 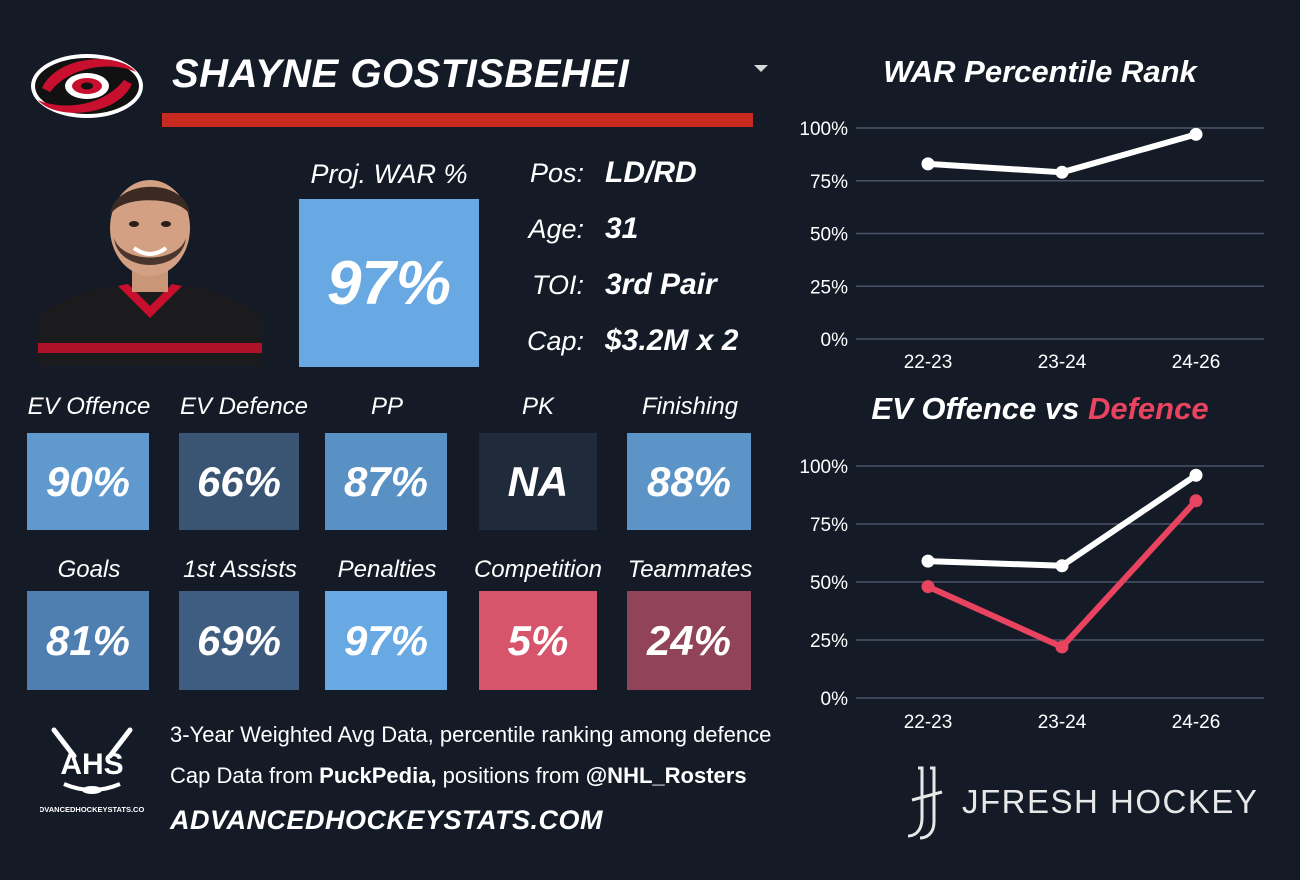 What do you see at coordinates (829, 525) in the screenshot?
I see `chart2-ytick-label: 75%` at bounding box center [829, 525].